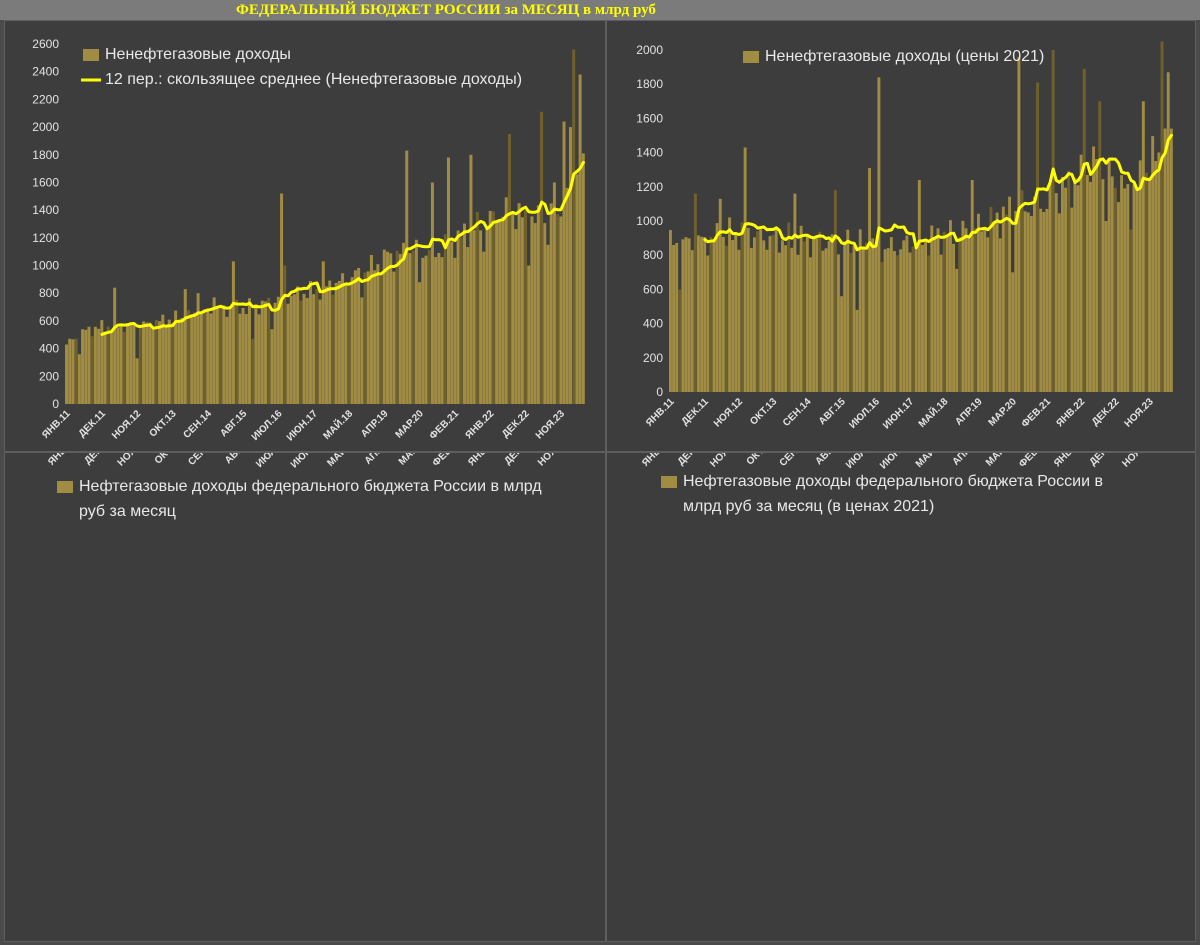 Image resolution: width=1200 pixels, height=945 pixels. Describe the element at coordinates (379, 460) in the screenshot. I see `x-tick-label: АПР.19` at that location.